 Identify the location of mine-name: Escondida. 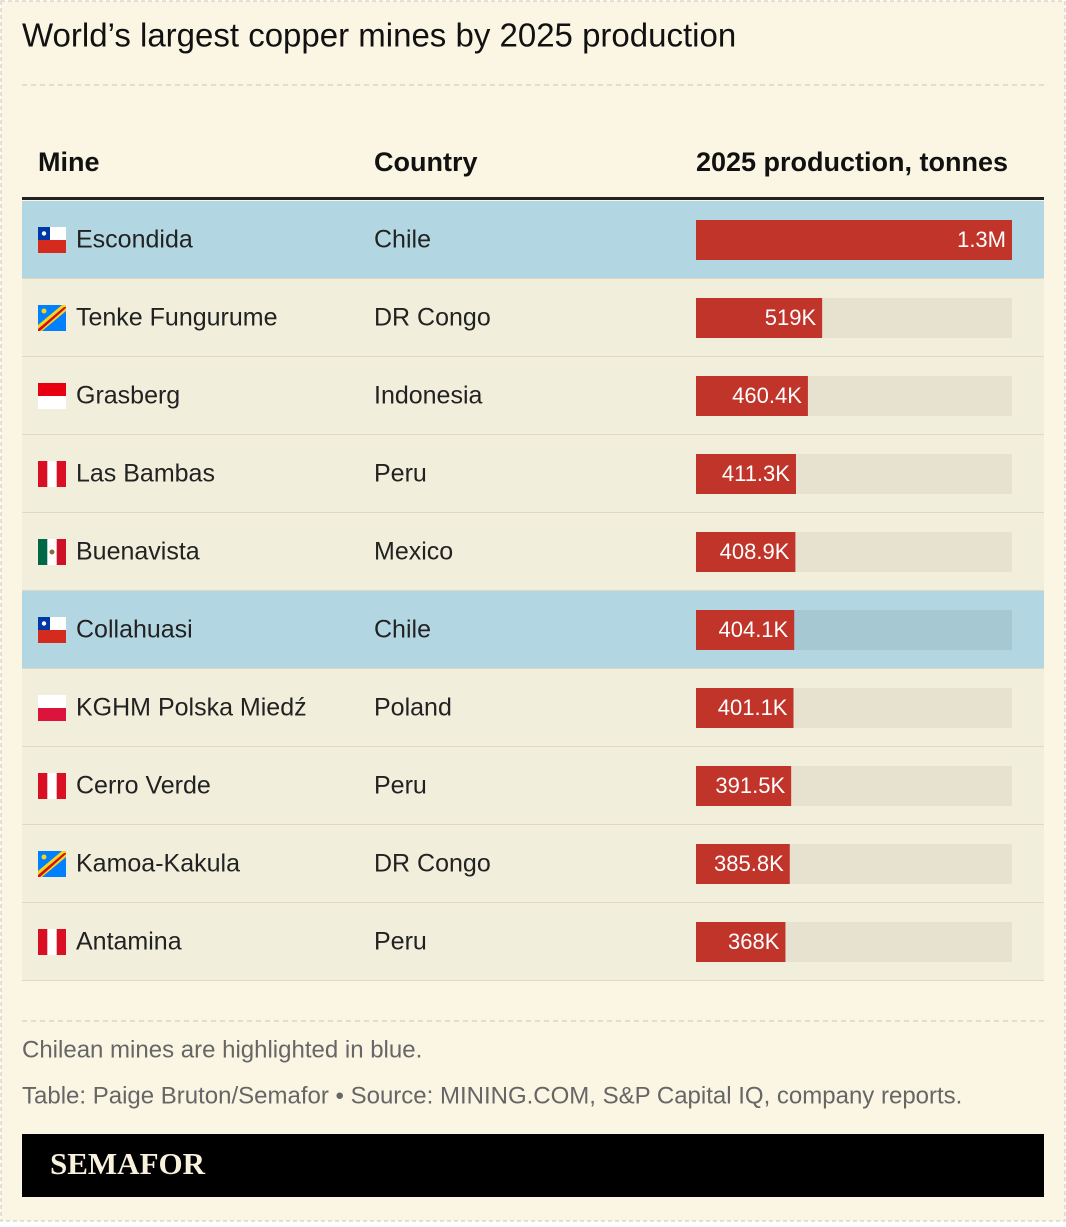
(134, 240).